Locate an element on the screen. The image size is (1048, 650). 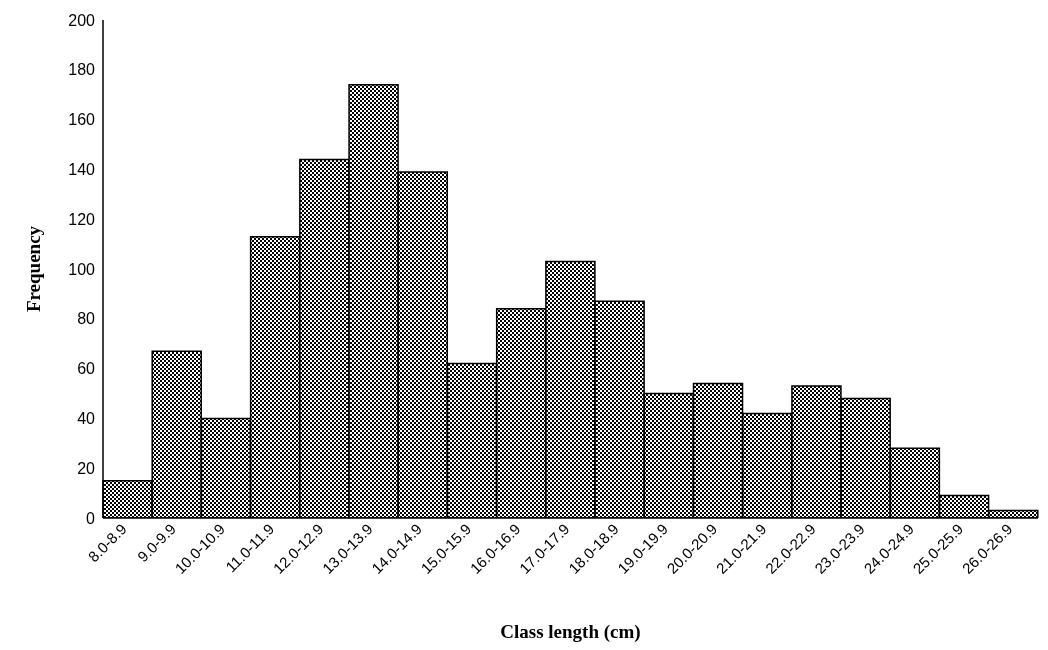
y-tick-label: 100 is located at coordinates (82, 269).